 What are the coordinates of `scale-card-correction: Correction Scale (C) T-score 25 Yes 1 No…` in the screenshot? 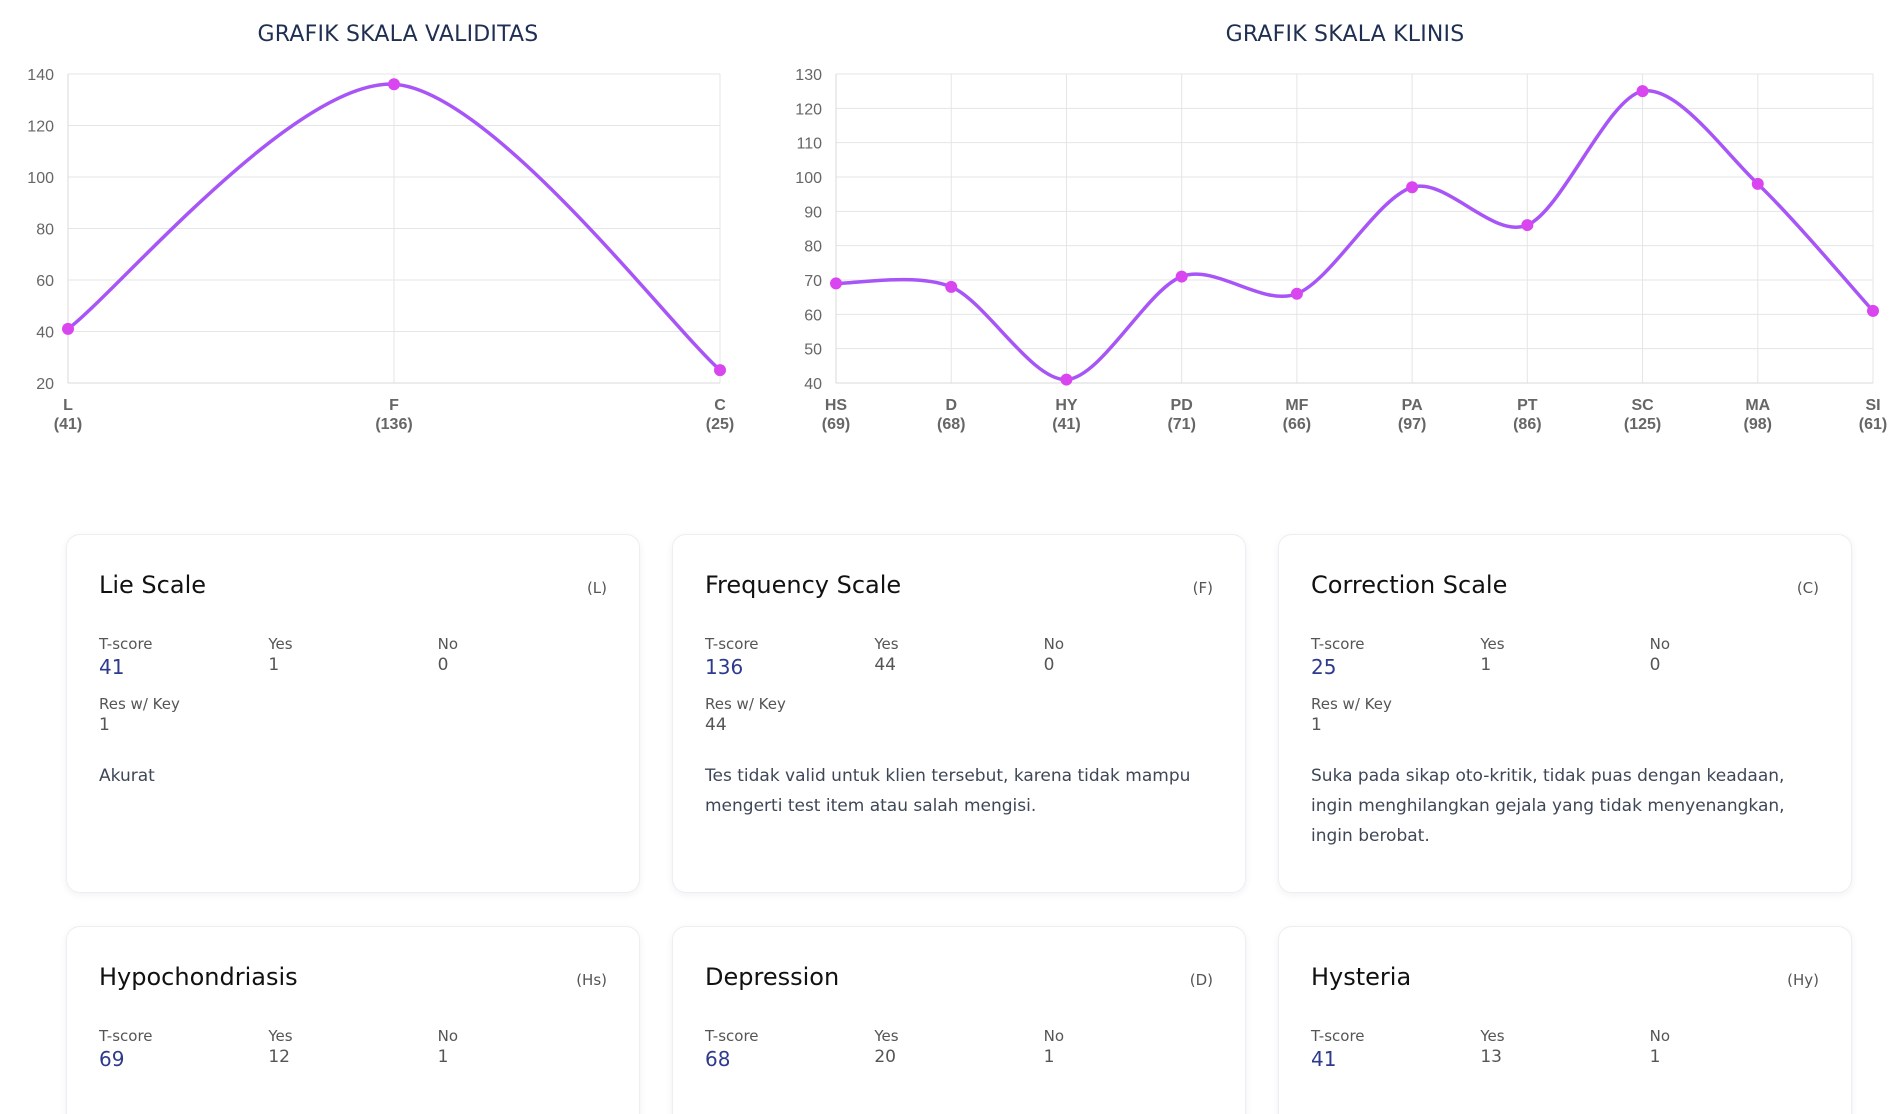 It's located at (1565, 713).